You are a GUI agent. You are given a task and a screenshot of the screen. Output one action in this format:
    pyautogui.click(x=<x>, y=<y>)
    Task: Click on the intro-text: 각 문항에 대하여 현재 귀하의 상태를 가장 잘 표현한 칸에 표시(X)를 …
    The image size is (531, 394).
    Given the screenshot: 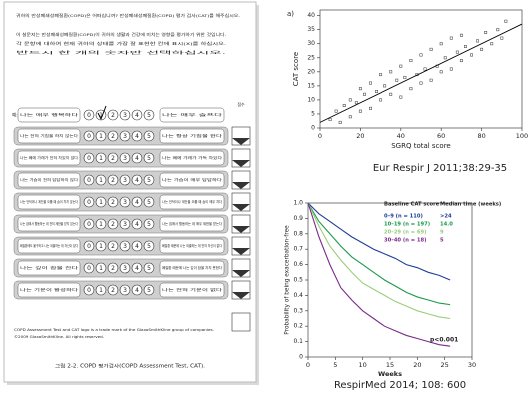 What is the action you would take?
    pyautogui.click(x=121, y=43)
    